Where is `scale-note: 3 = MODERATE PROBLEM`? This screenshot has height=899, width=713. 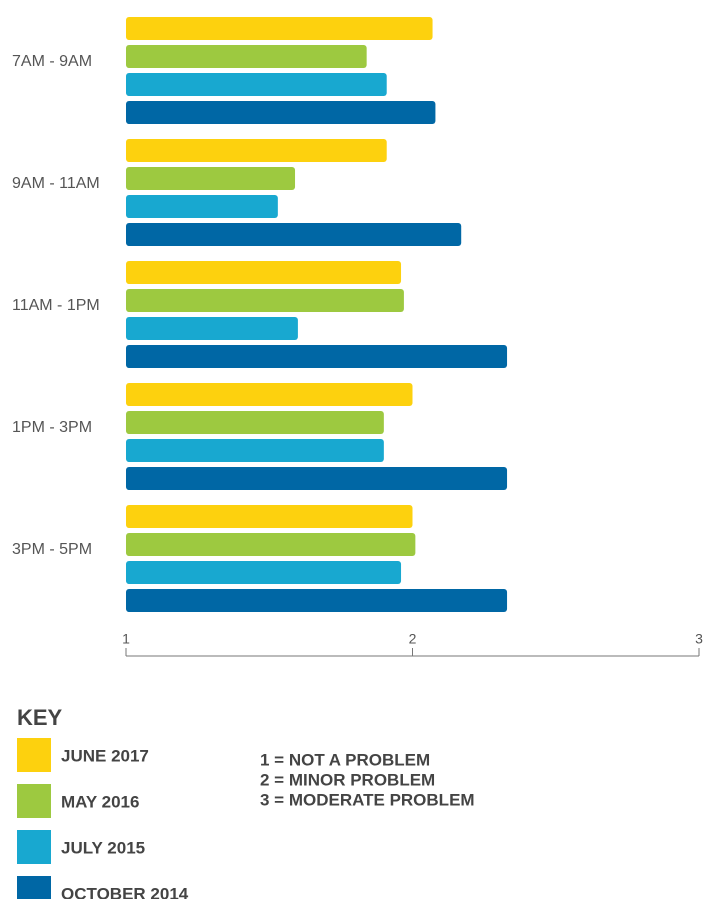 scale-note: 3 = MODERATE PROBLEM is located at coordinates (367, 799).